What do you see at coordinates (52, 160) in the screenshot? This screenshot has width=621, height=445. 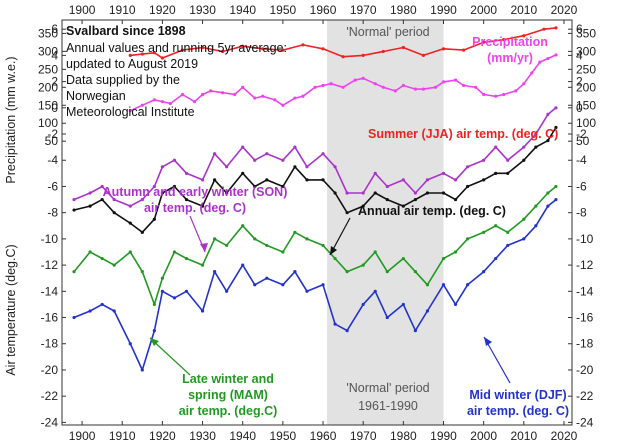 I see `temp-tick-label: -4` at bounding box center [52, 160].